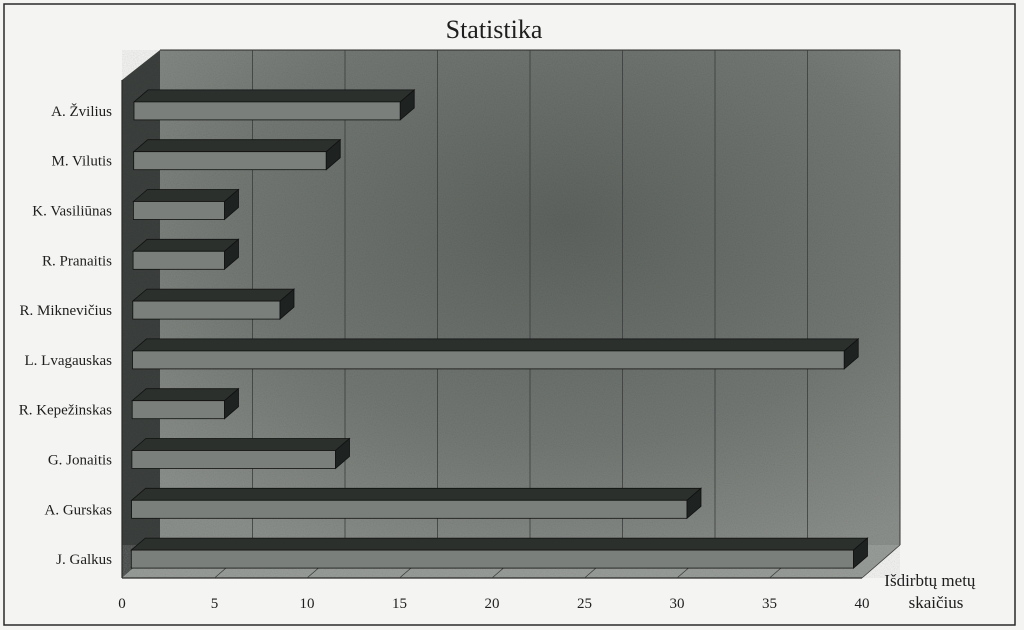 This screenshot has width=1024, height=630. I want to click on category-label: G. Jonaitis, so click(80, 461).